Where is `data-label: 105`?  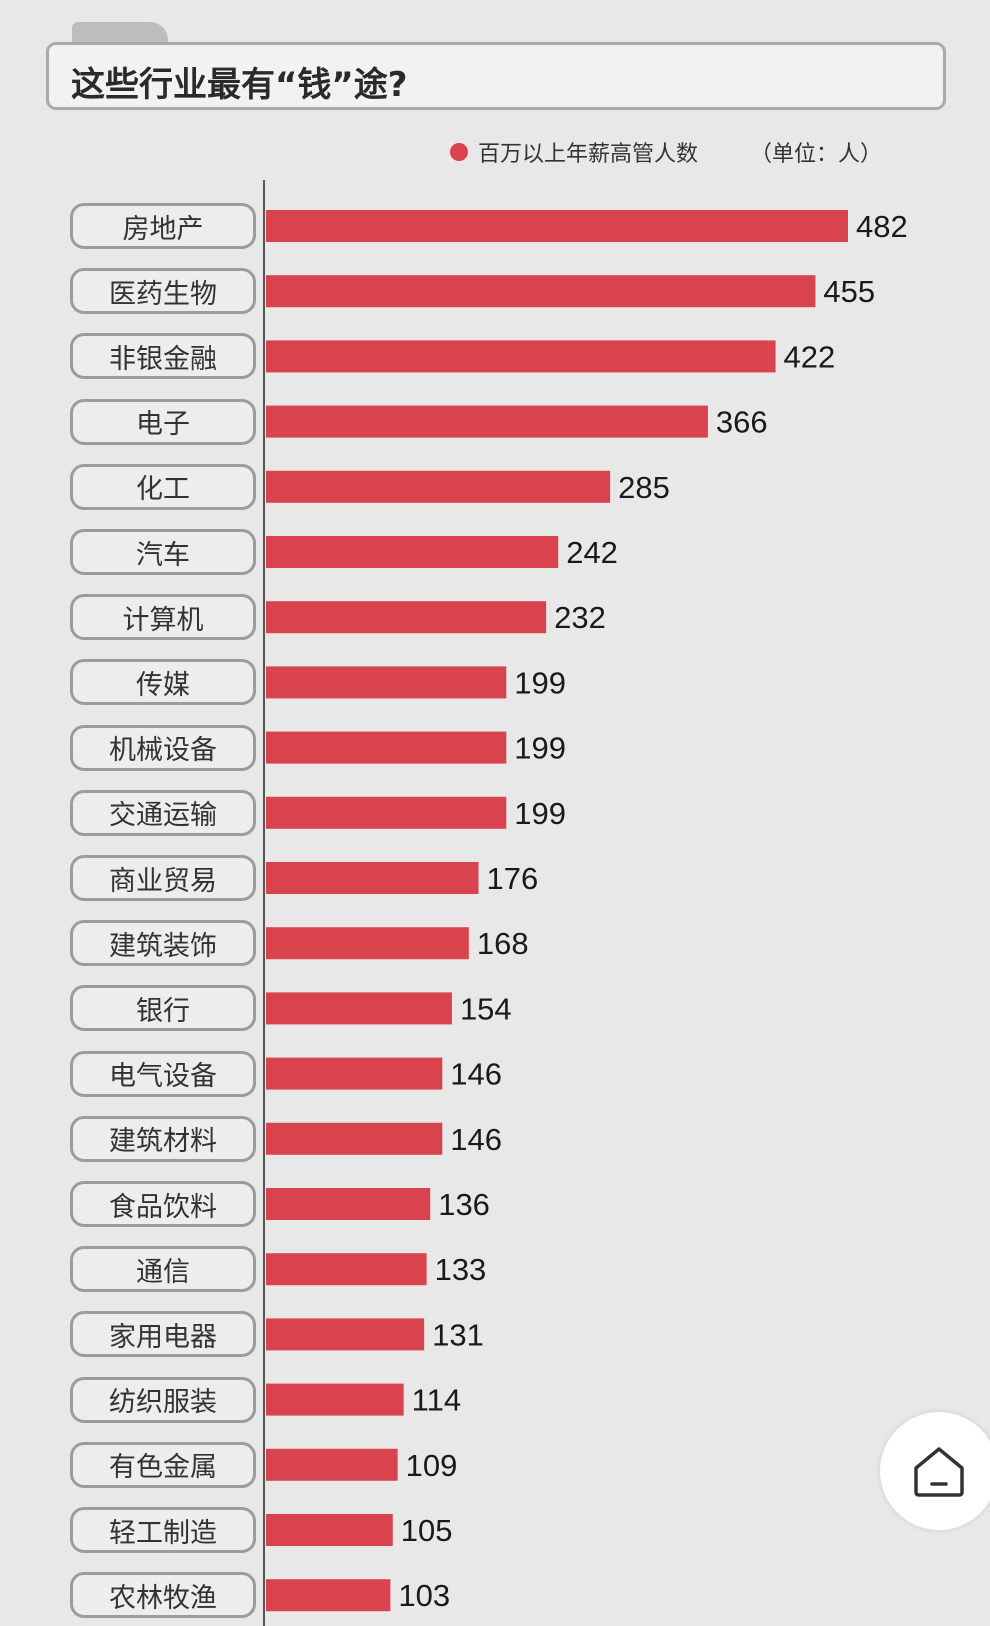 data-label: 105 is located at coordinates (427, 1530).